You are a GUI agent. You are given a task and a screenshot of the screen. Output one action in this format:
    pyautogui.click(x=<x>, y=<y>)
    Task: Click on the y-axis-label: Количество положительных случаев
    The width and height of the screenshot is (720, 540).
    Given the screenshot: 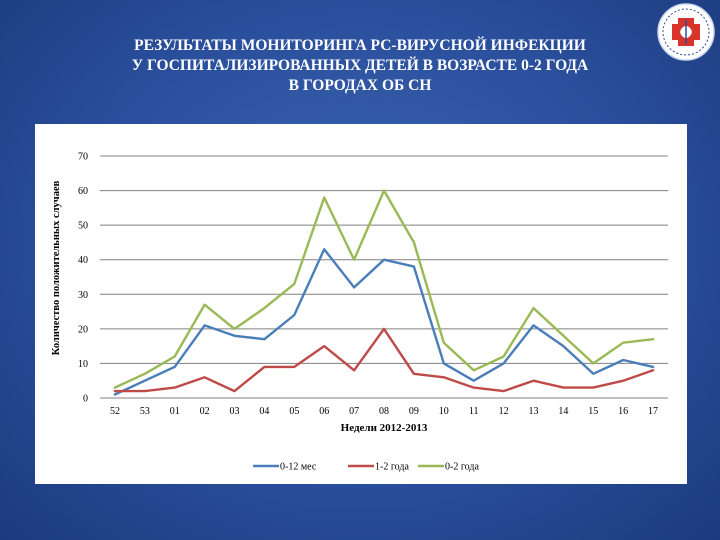 What is the action you would take?
    pyautogui.click(x=56, y=267)
    